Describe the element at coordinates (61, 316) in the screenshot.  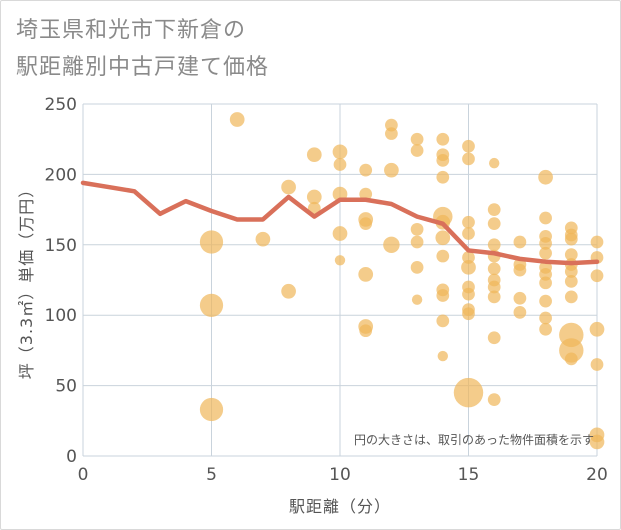
I see `y-tick-label: 100` at that location.